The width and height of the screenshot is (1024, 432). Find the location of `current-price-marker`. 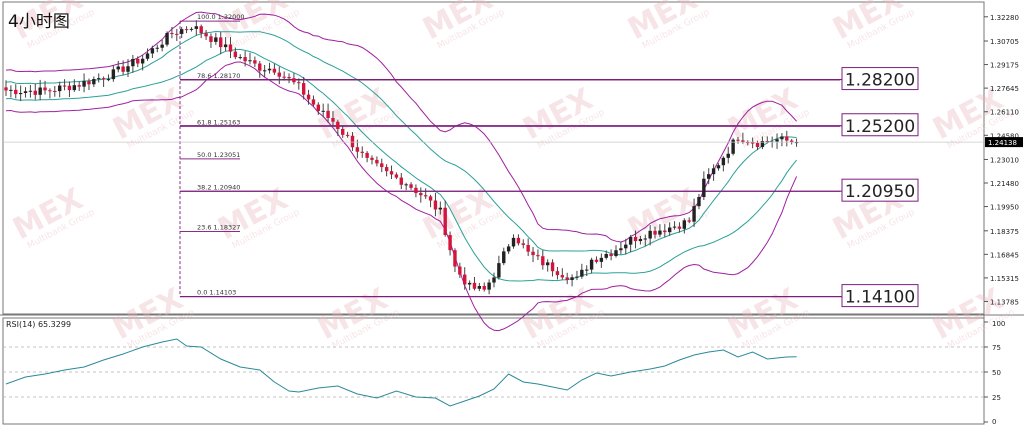

current-price-marker is located at coordinates (1004, 142).